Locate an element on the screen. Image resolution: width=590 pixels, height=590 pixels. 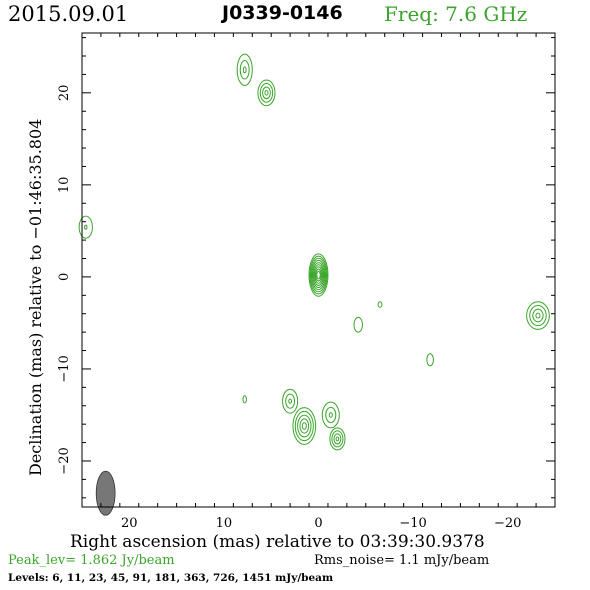
y-tick-label: −10 is located at coordinates (64, 368).